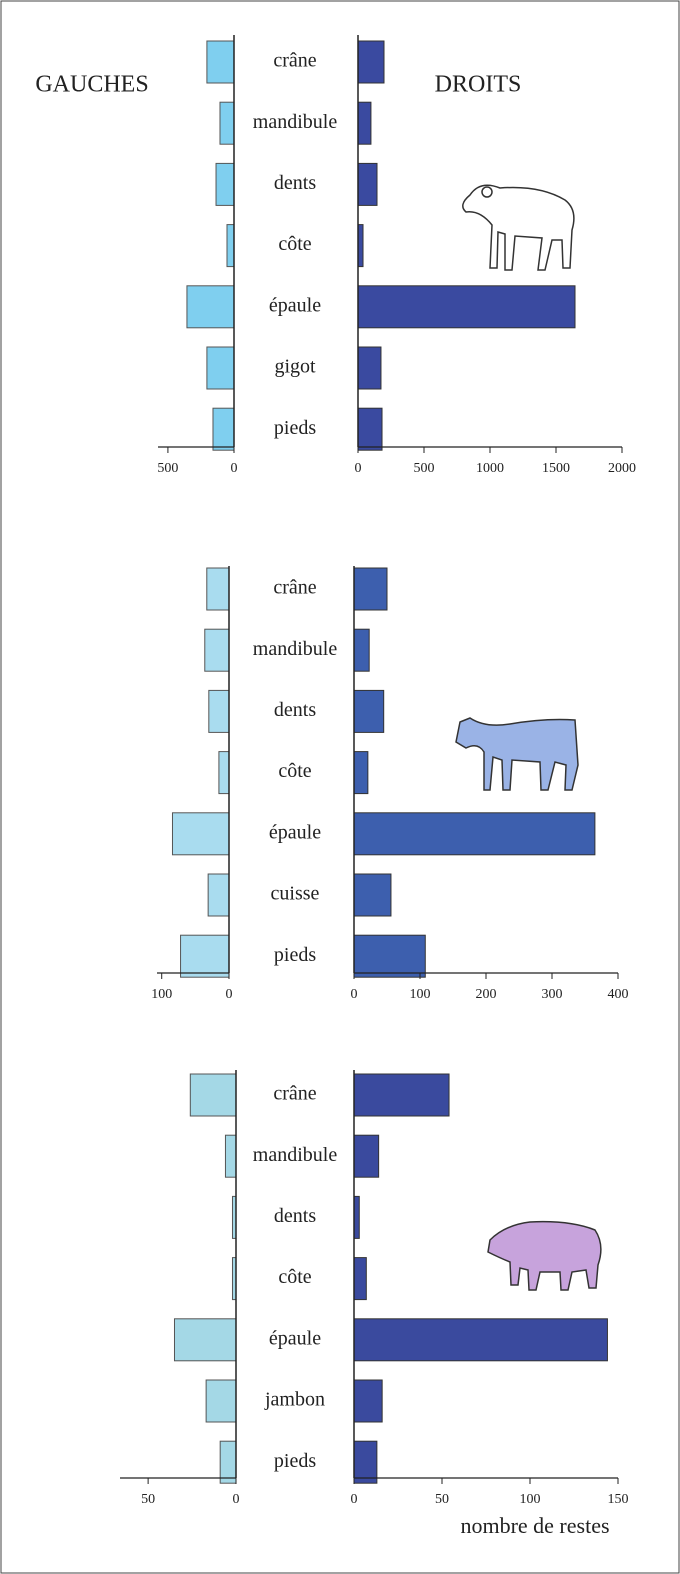 This screenshot has width=680, height=1574. What do you see at coordinates (486, 994) in the screenshot?
I see `x-tick-label: 200` at bounding box center [486, 994].